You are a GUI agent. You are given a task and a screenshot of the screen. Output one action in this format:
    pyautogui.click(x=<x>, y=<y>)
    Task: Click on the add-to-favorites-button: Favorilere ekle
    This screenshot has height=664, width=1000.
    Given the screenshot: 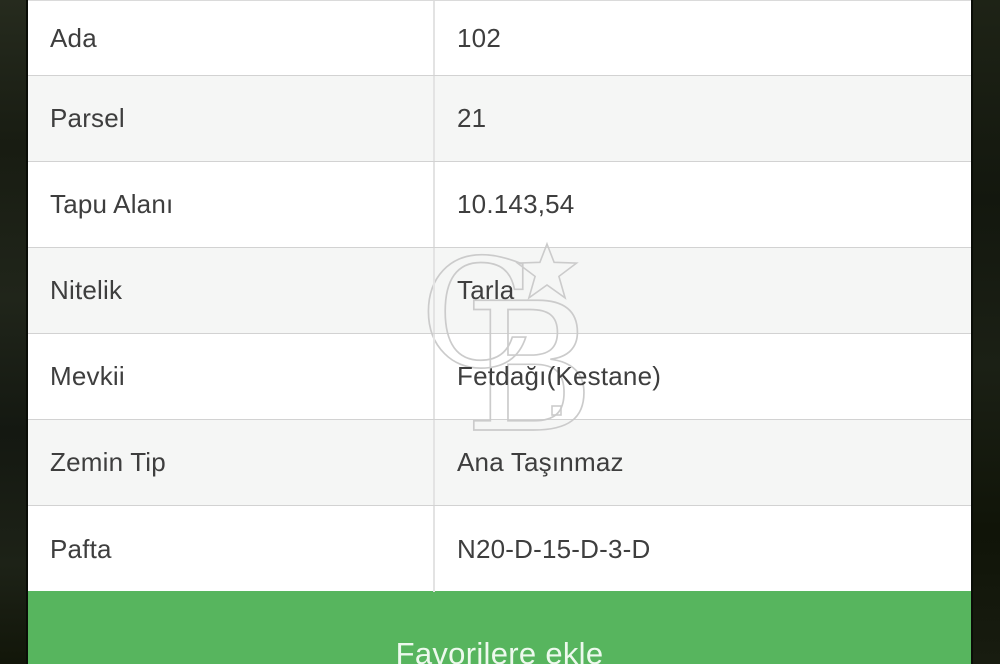 What is the action you would take?
    pyautogui.click(x=499, y=627)
    